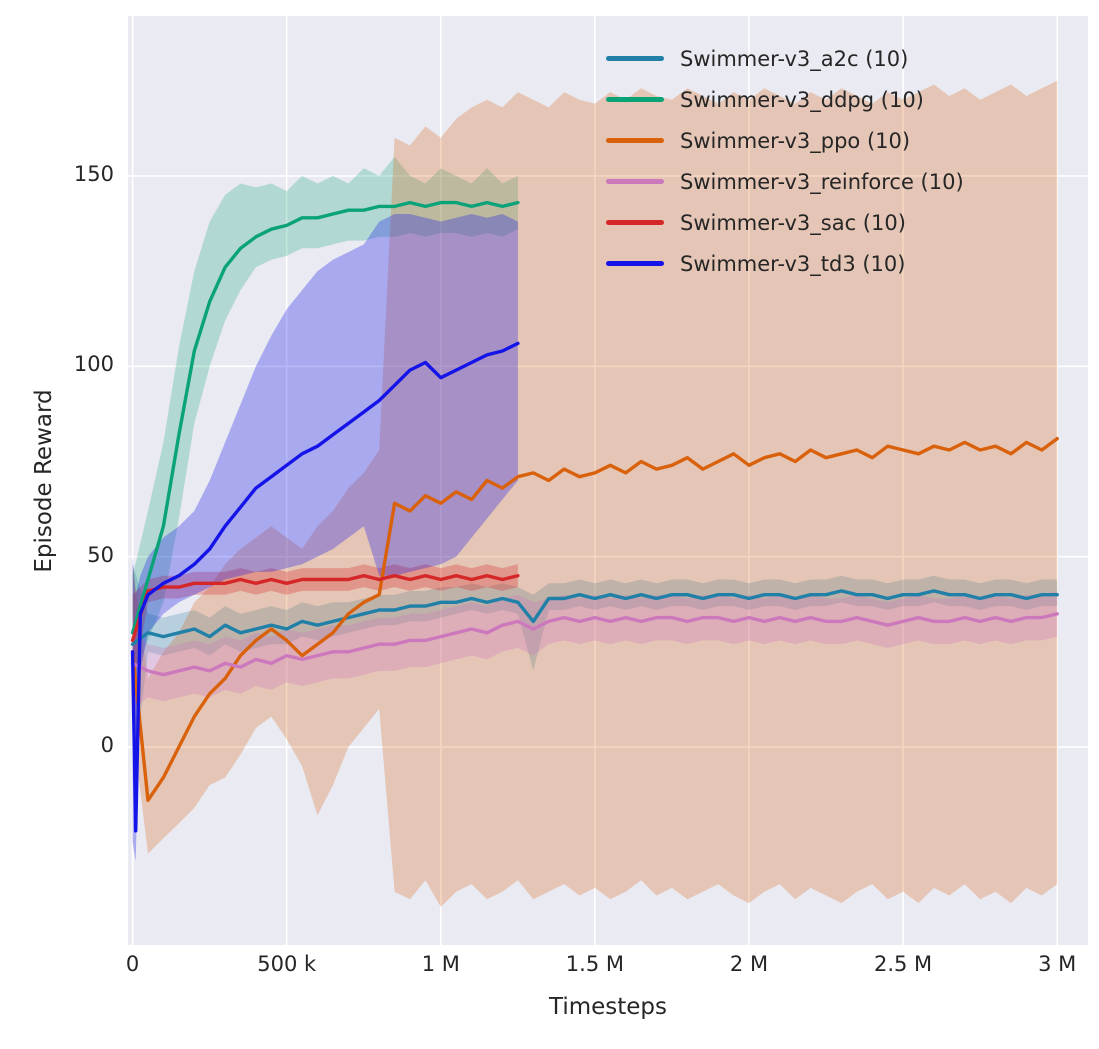 The image size is (1099, 1049). Describe the element at coordinates (1057, 964) in the screenshot. I see `x-tick-label: 3 M` at that location.